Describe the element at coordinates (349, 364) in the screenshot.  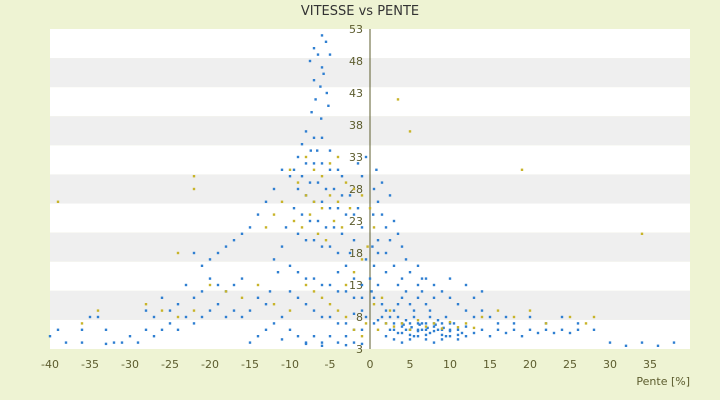
I see `x-axis-ticks: -40 -35 -30 -25 -20 -15 -10 -5 0 5 10 15 20 25 30 35` at that location.